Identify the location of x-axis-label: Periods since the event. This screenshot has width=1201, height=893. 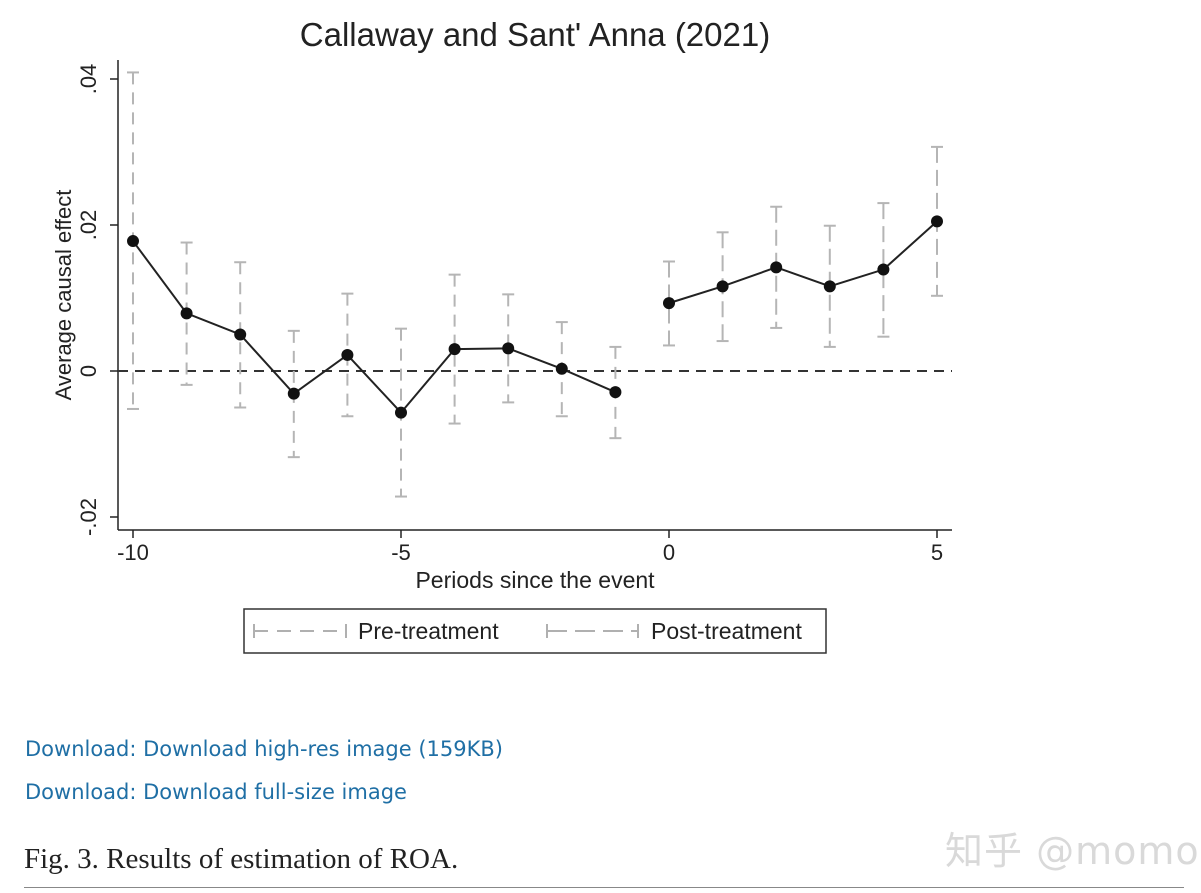
(535, 580).